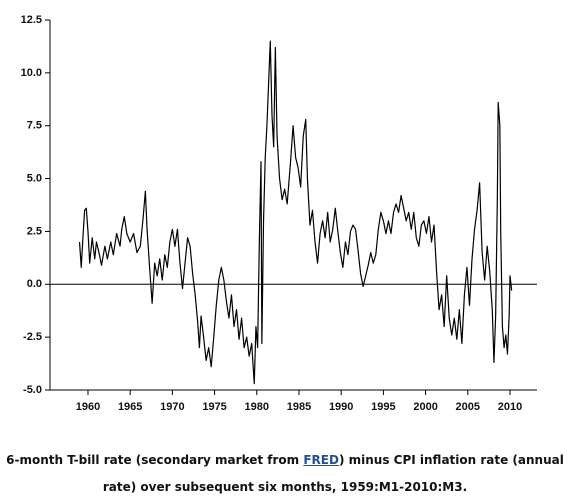  What do you see at coordinates (32, 390) in the screenshot?
I see `y-tick-label: -5.0` at bounding box center [32, 390].